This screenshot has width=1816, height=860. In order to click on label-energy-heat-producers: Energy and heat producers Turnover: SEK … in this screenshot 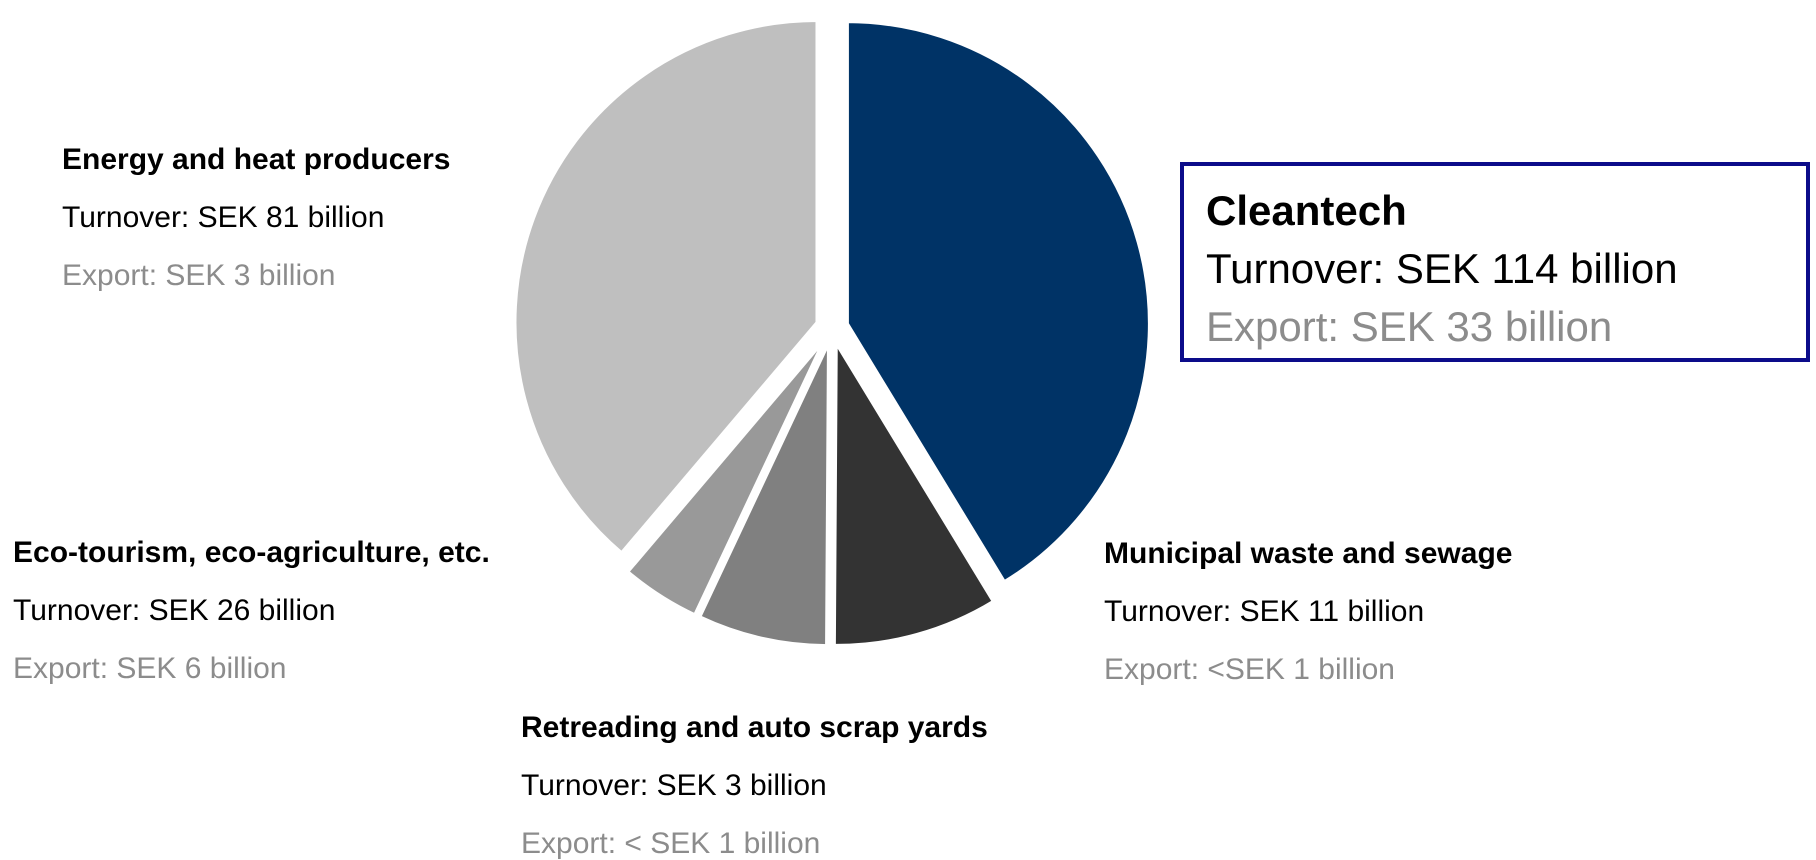, I will do `click(256, 218)`.